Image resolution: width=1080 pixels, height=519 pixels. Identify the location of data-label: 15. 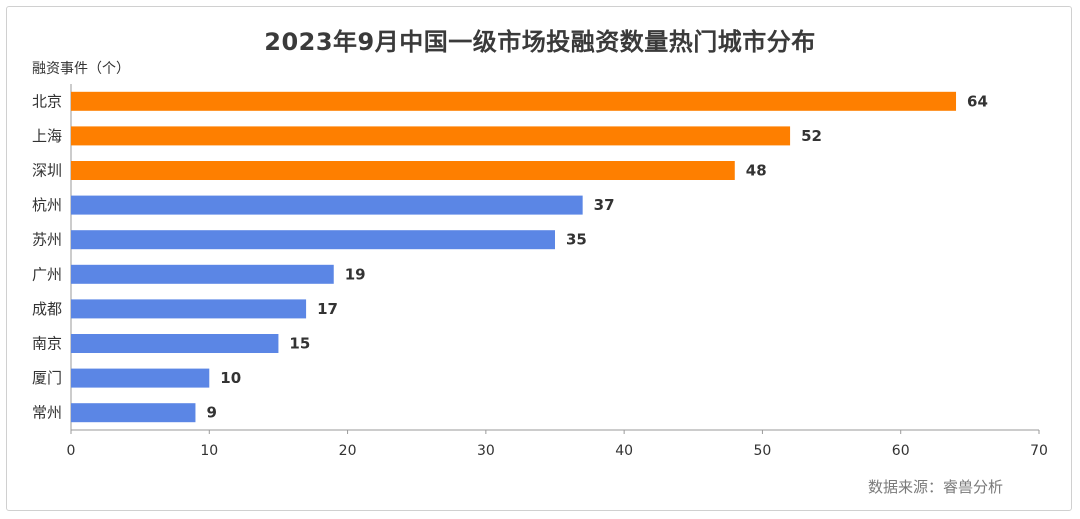
(299, 344).